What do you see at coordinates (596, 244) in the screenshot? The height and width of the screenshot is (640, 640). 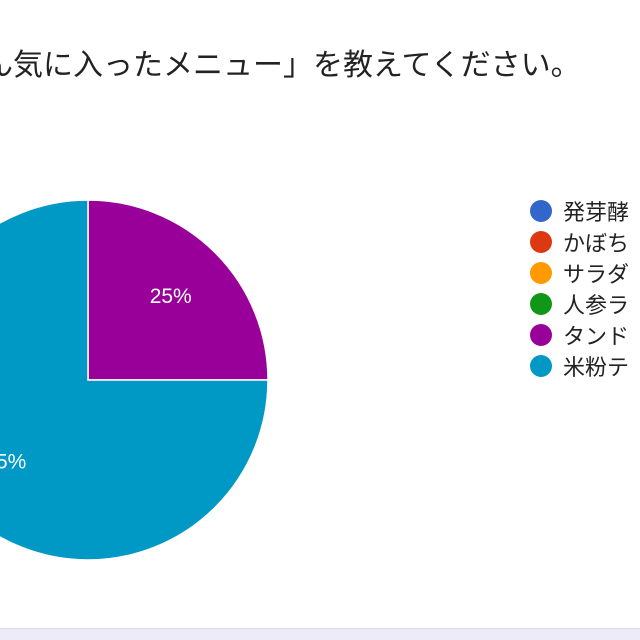 I see `legend-label: かぼち` at bounding box center [596, 244].